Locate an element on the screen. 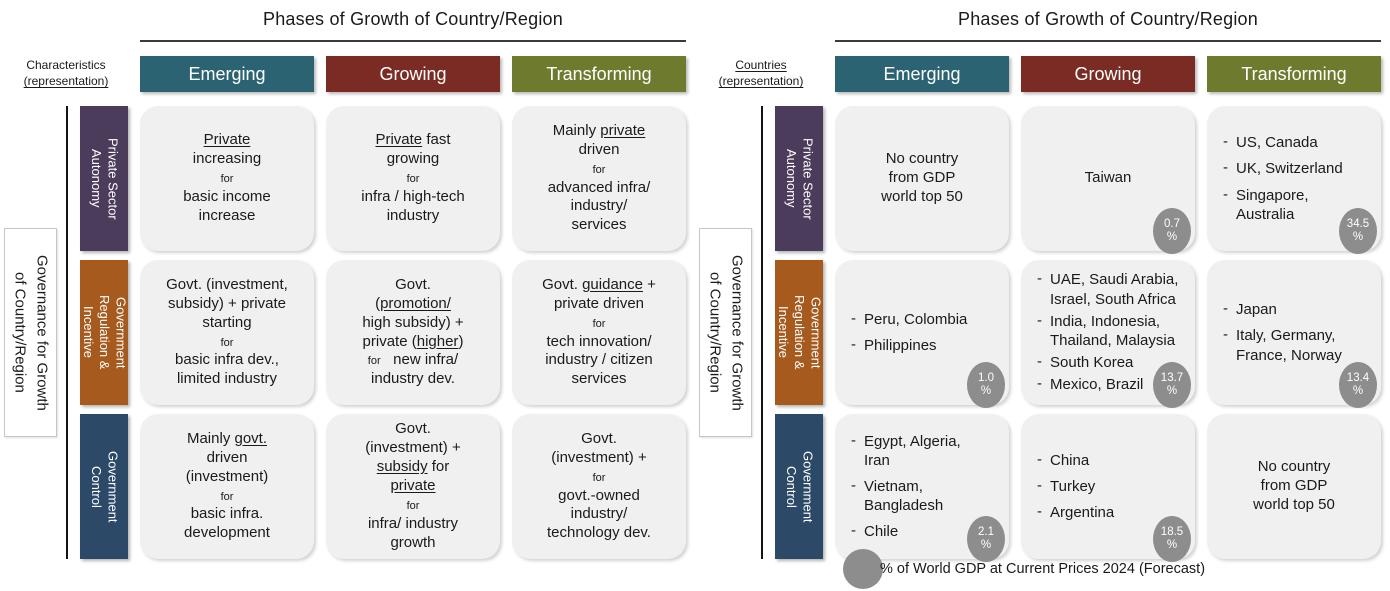 The image size is (1390, 591). country-list-item: - Italy, Germany, France, Norway is located at coordinates (1282, 345).